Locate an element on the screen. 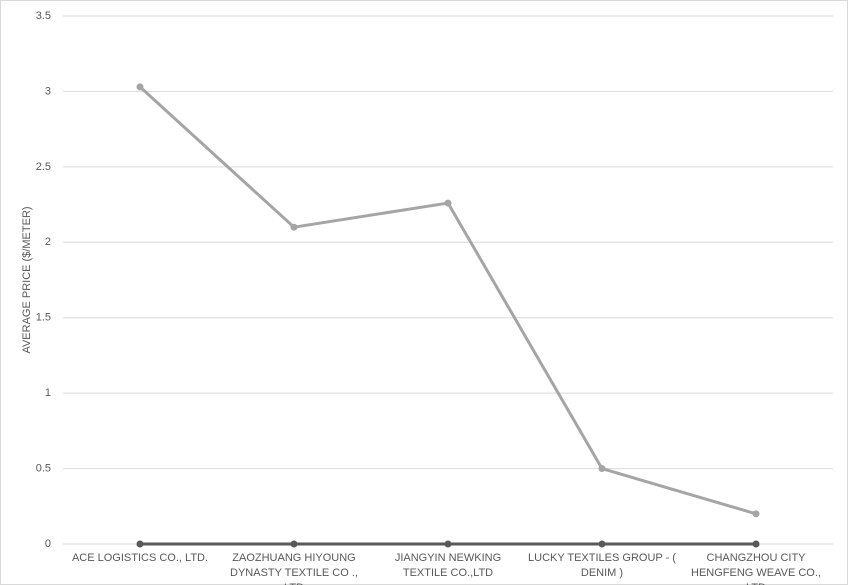 This screenshot has width=848, height=585. x-tick-label: ACE LOGISTICS CO., LTD. is located at coordinates (140, 558).